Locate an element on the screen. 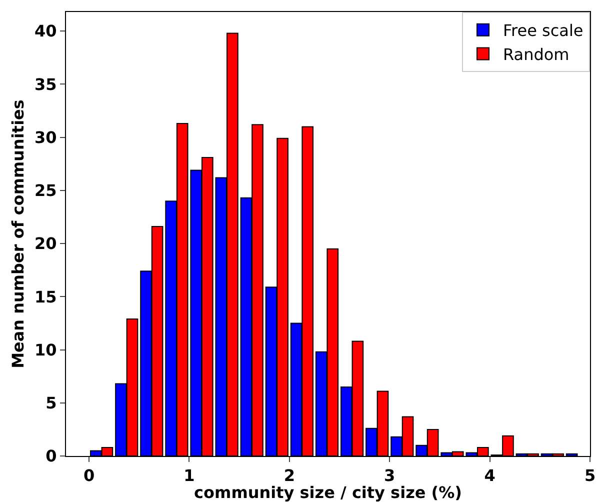 The image size is (600, 502). legend-label: Random is located at coordinates (536, 54).